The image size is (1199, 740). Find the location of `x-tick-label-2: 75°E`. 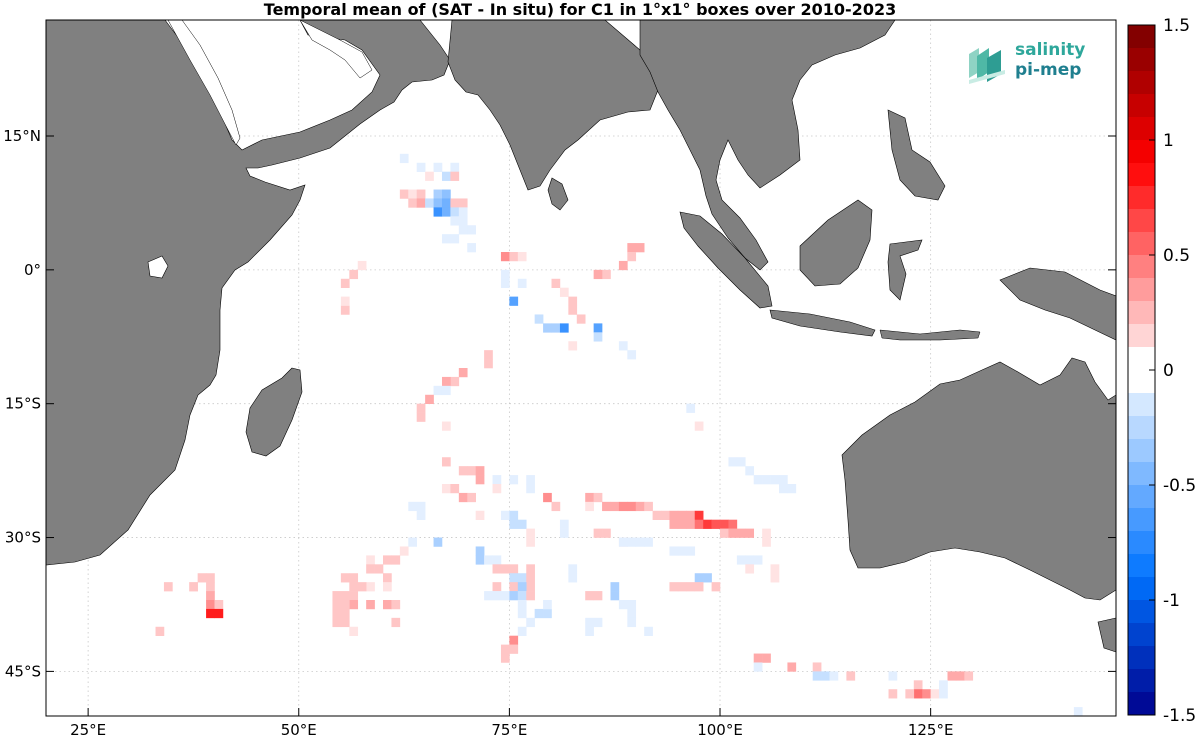

x-tick-label-2: 75°E is located at coordinates (509, 730).